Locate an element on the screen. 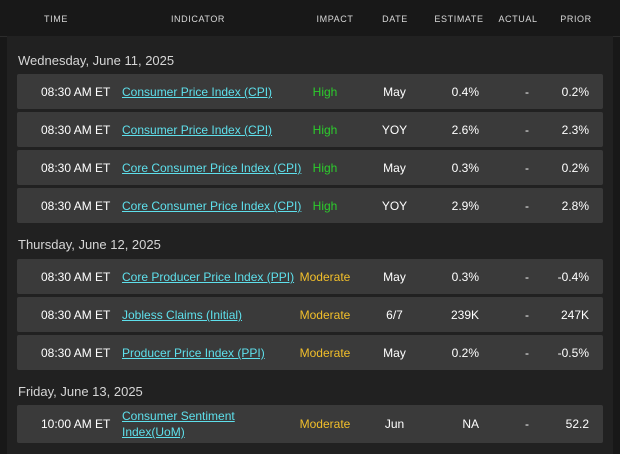 The width and height of the screenshot is (620, 454). prior-value: 52.2 is located at coordinates (577, 424).